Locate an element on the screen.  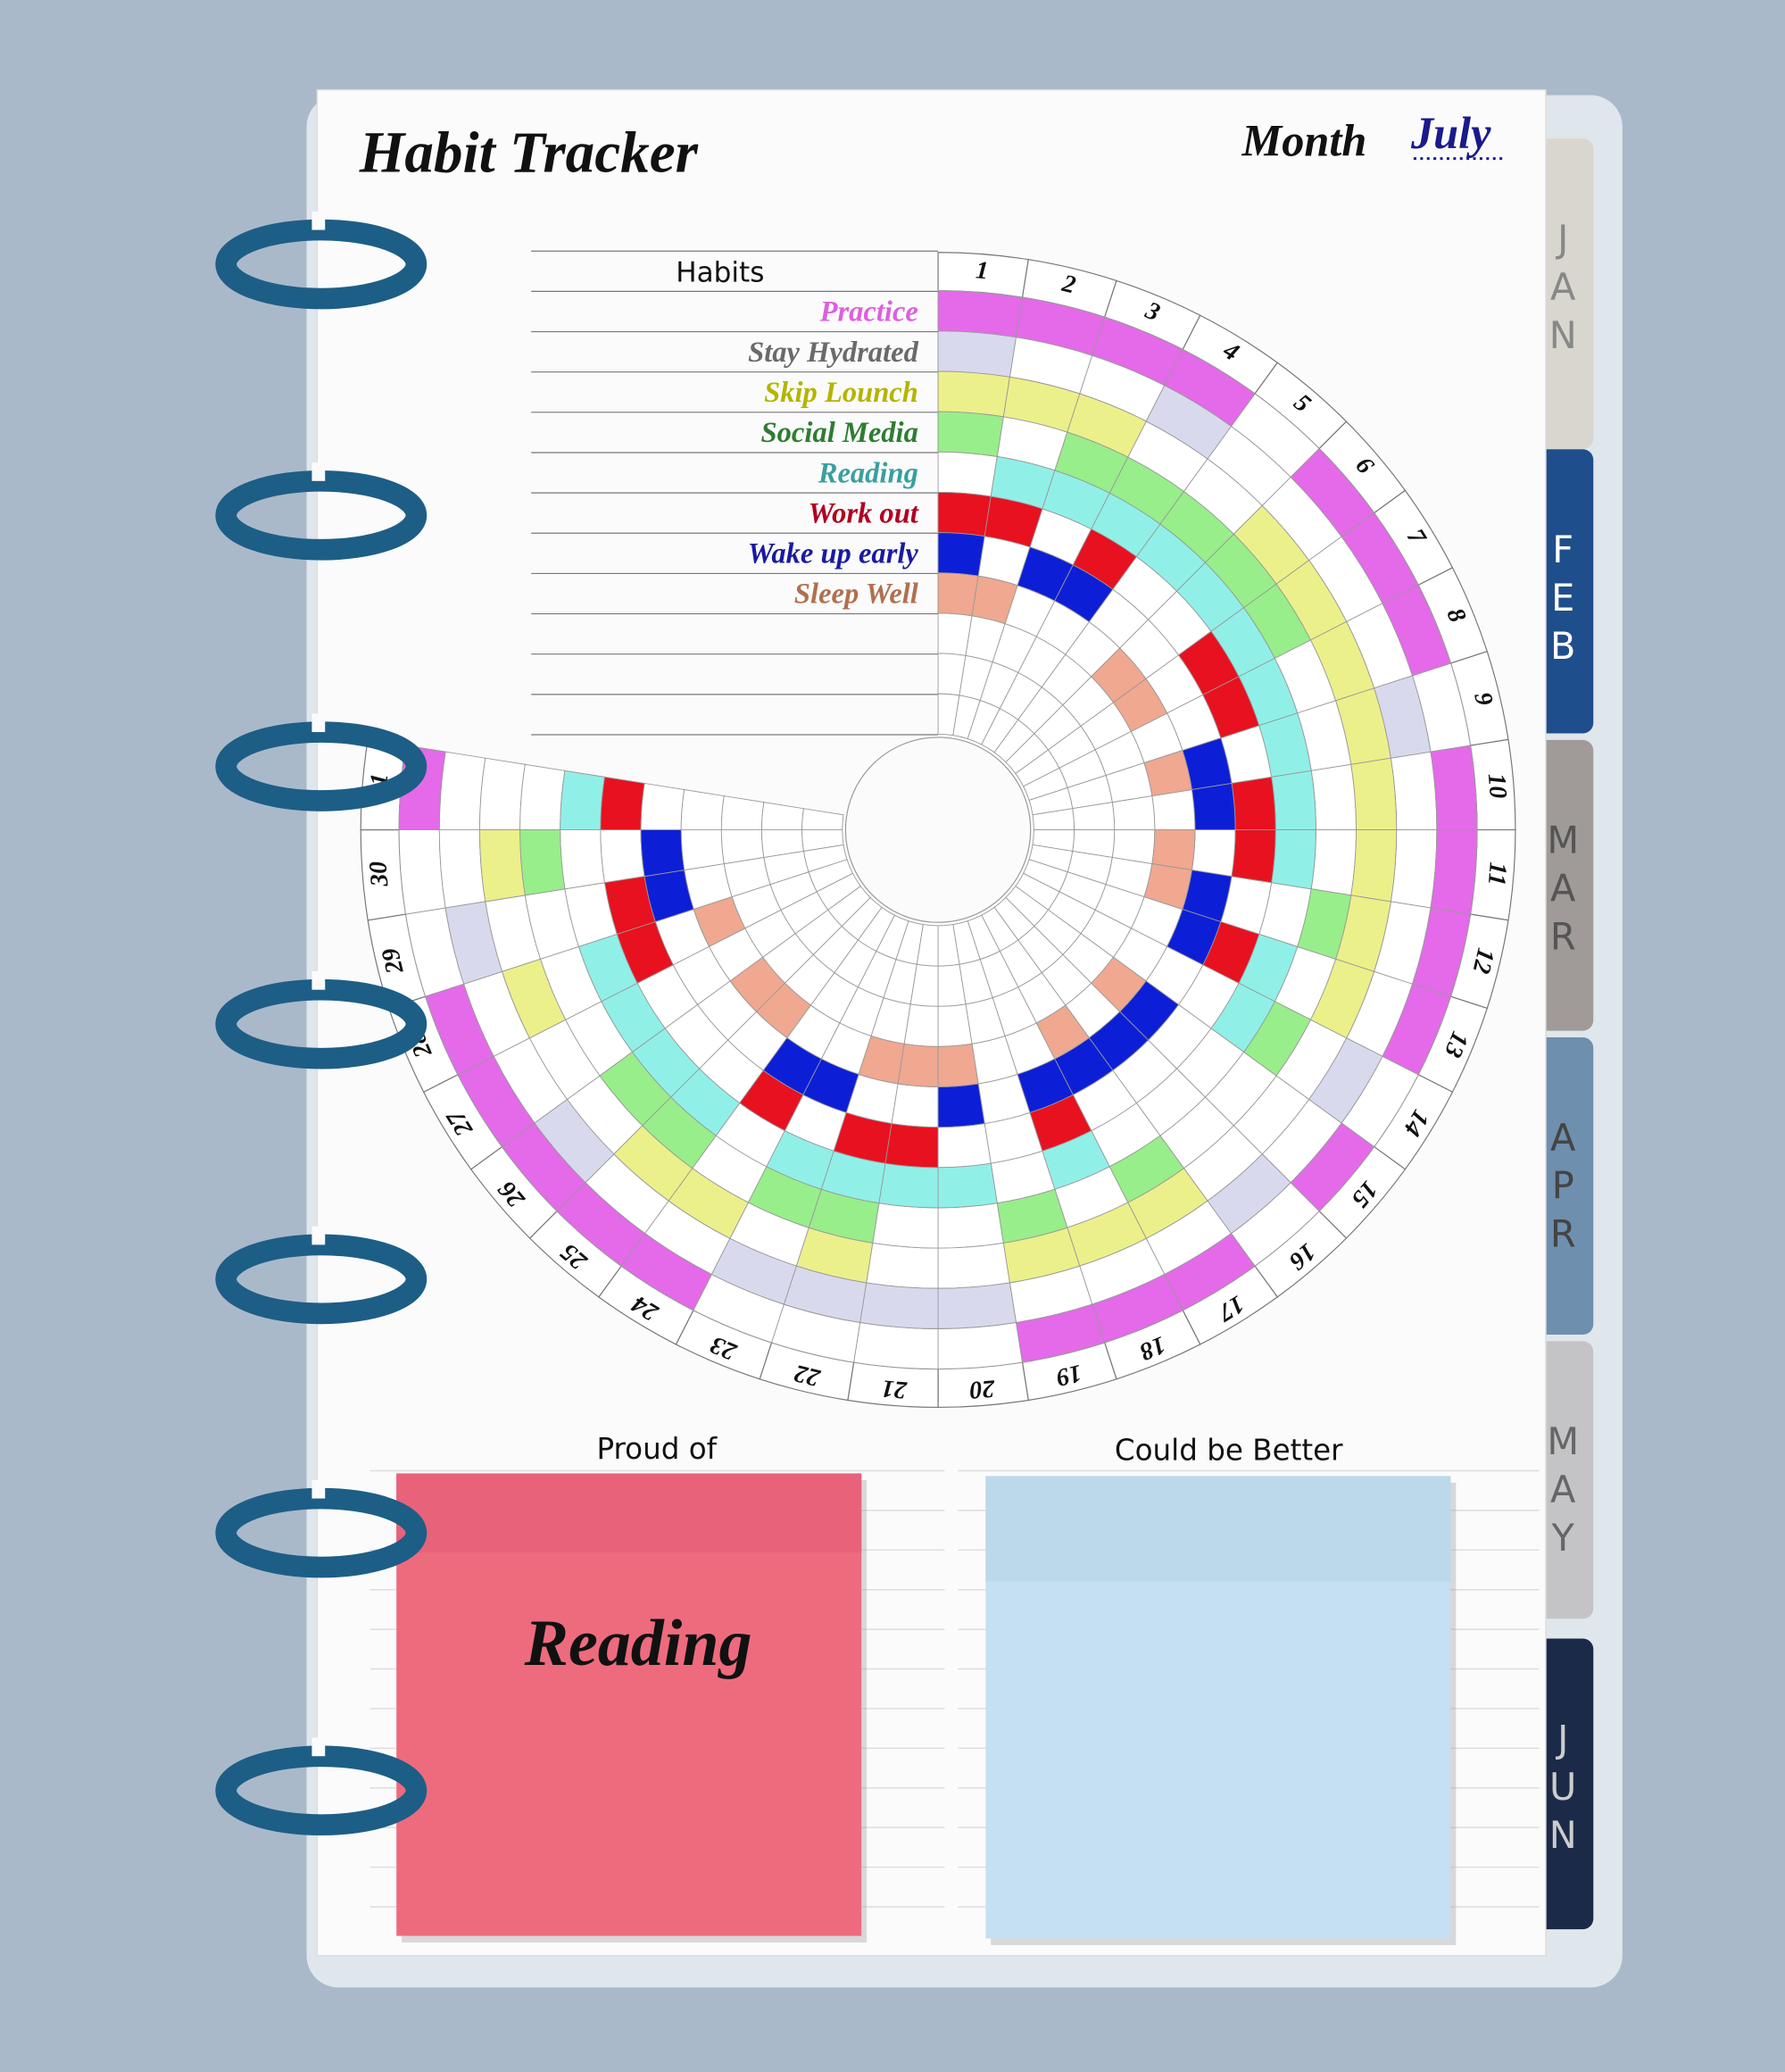
month-label: Month is located at coordinates (1304, 141).